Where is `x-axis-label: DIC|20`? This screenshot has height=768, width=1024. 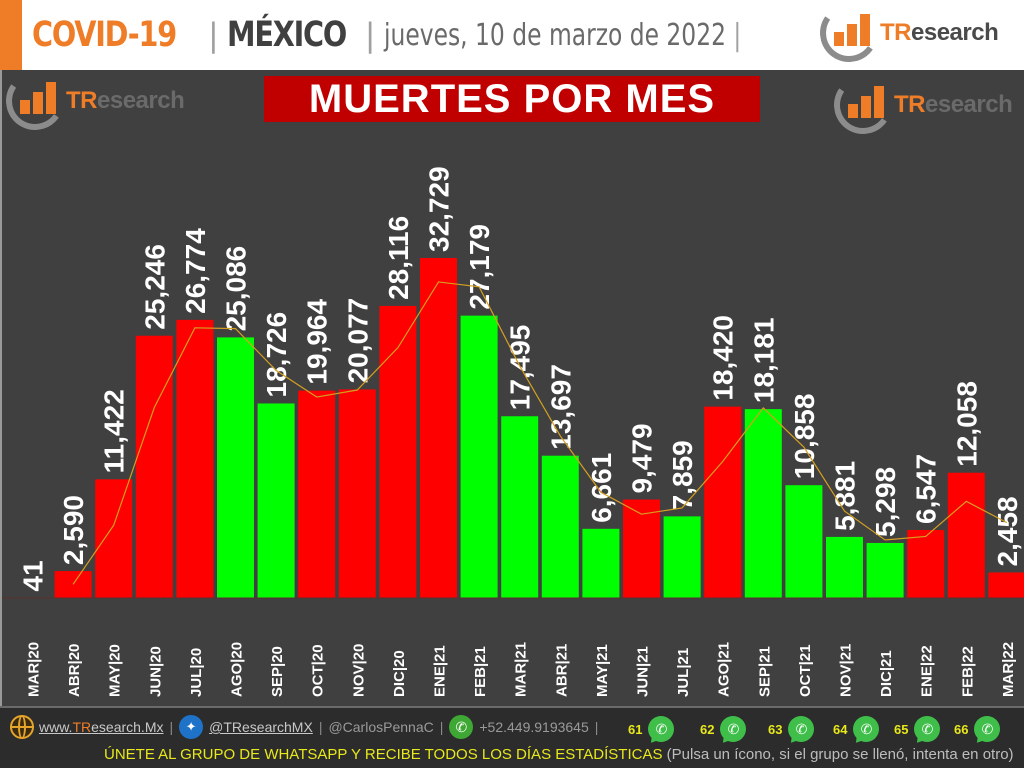
x-axis-label: DIC|20 is located at coordinates (399, 673).